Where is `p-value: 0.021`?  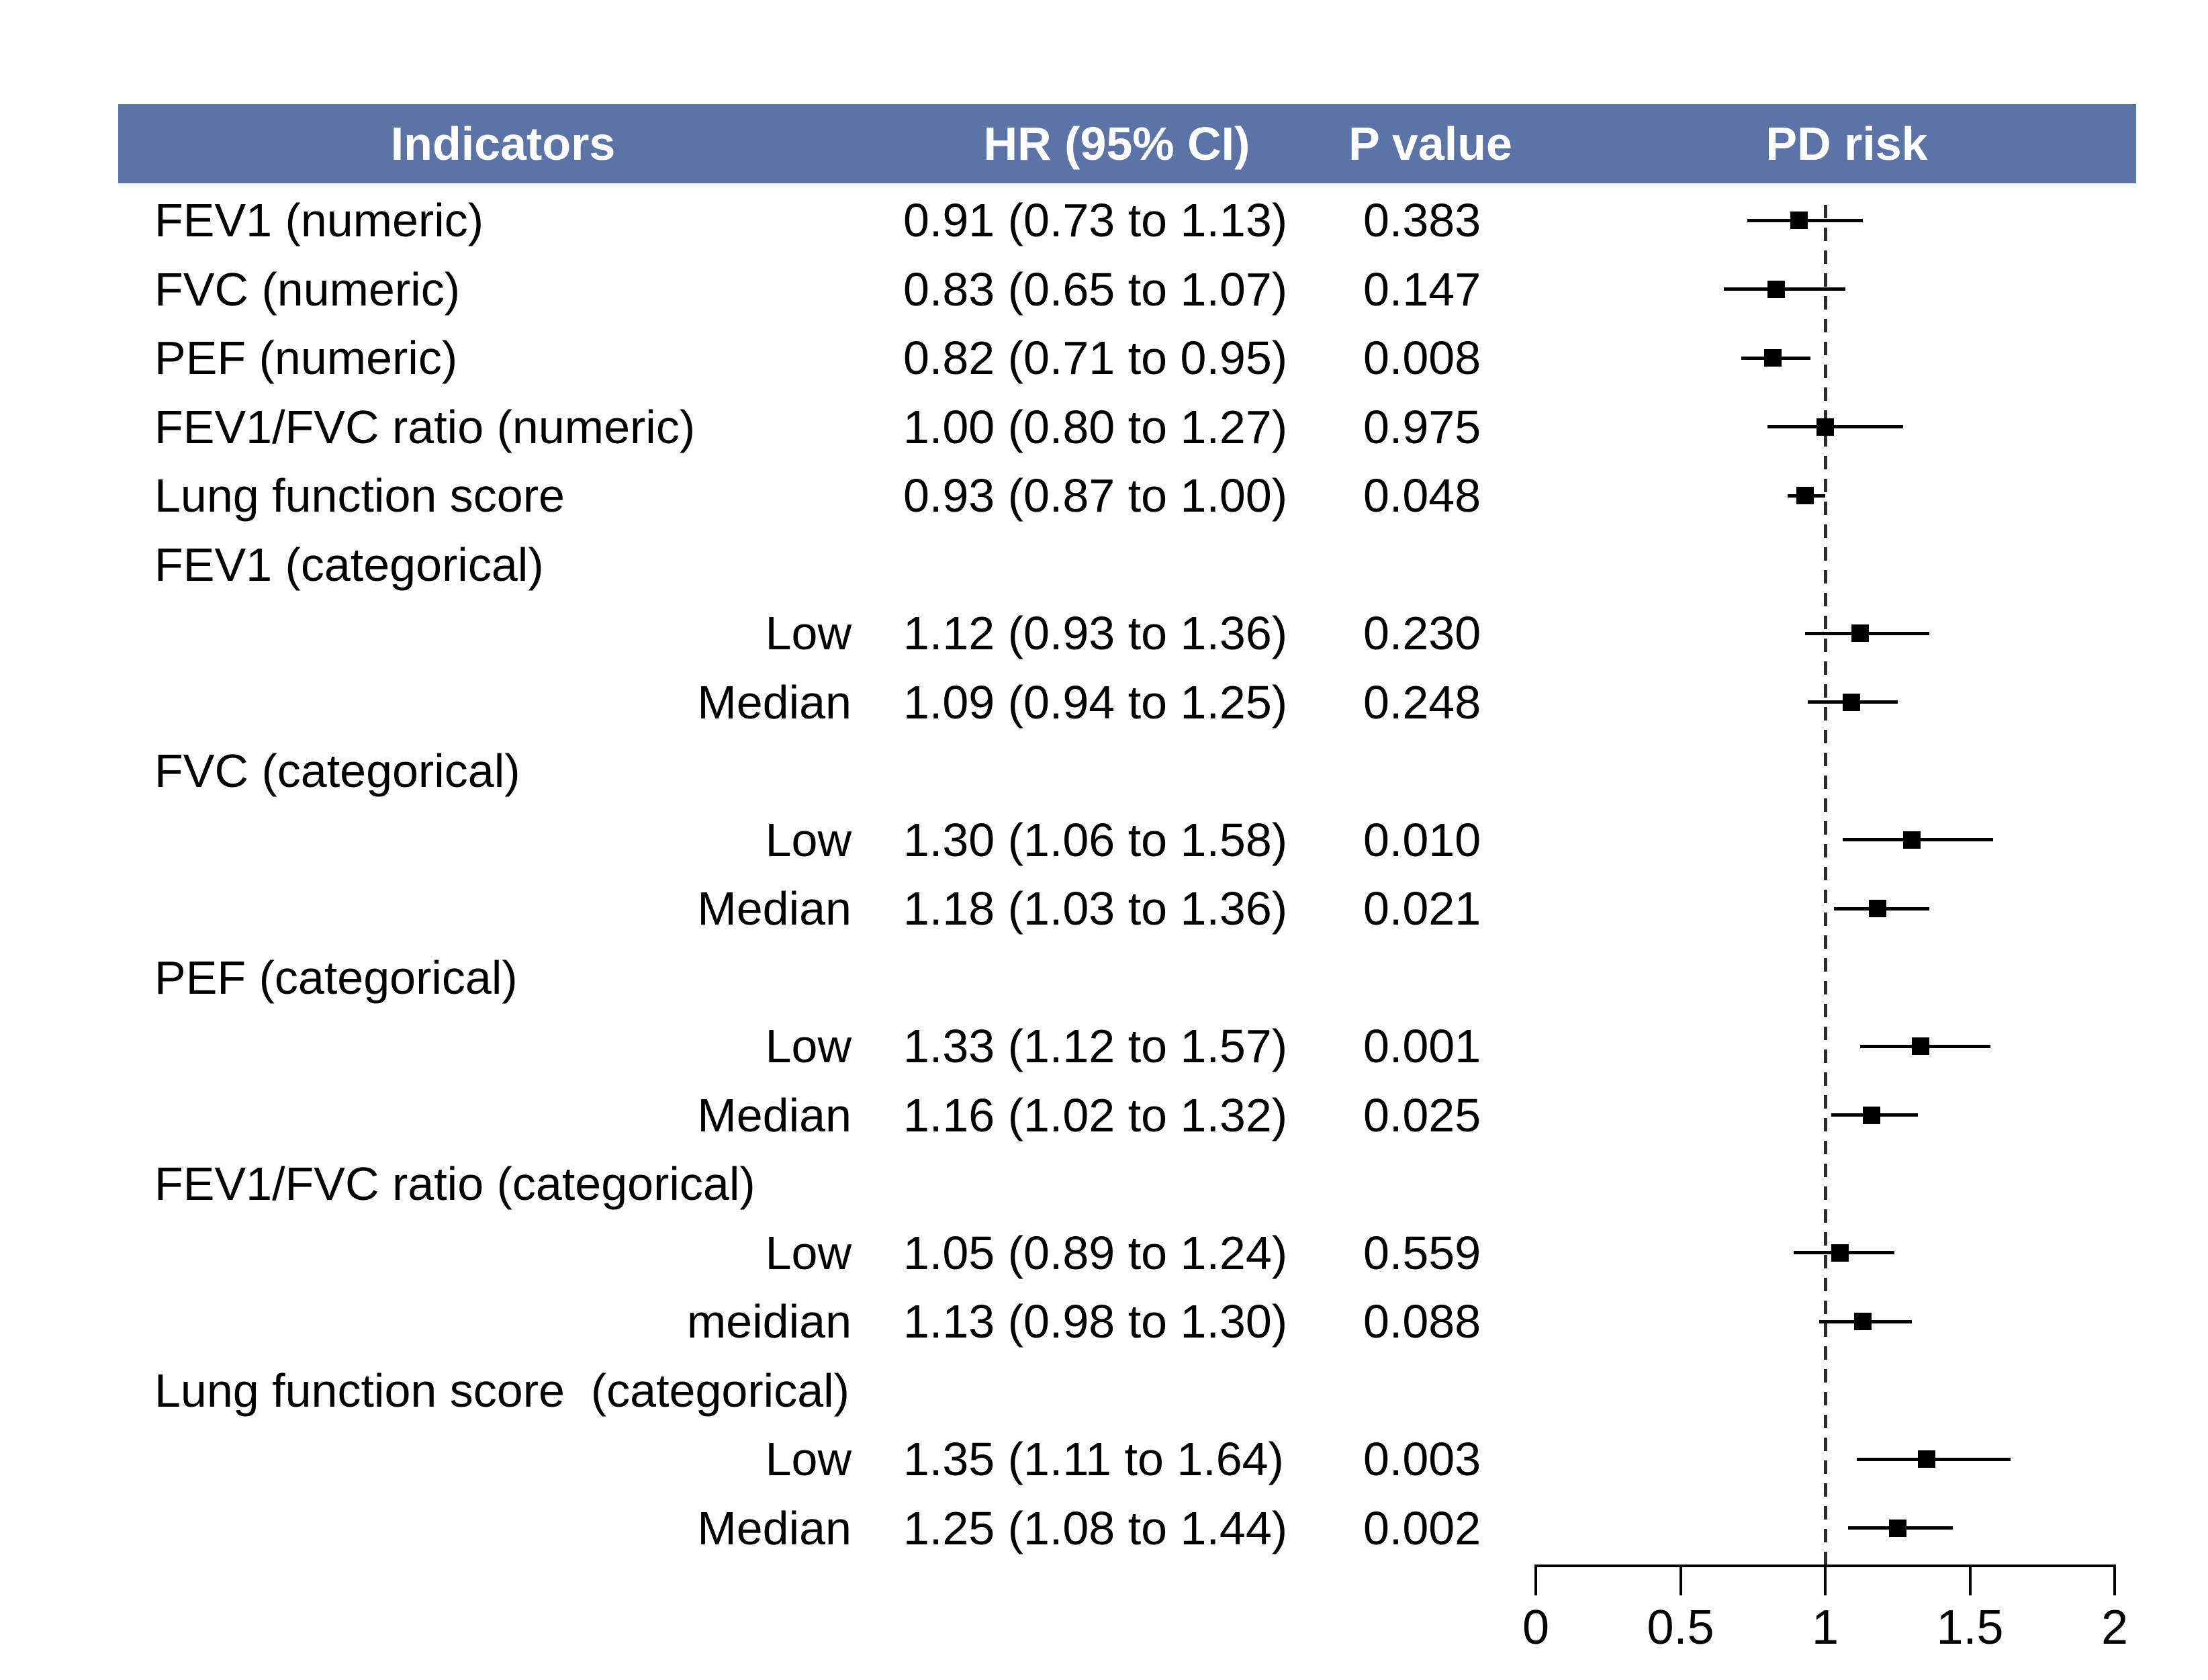
p-value: 0.021 is located at coordinates (1422, 908).